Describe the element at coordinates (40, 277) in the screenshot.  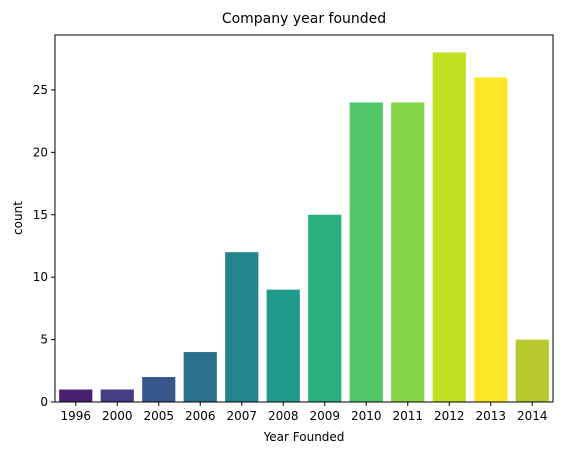
I see `y-tick-label: 10` at that location.